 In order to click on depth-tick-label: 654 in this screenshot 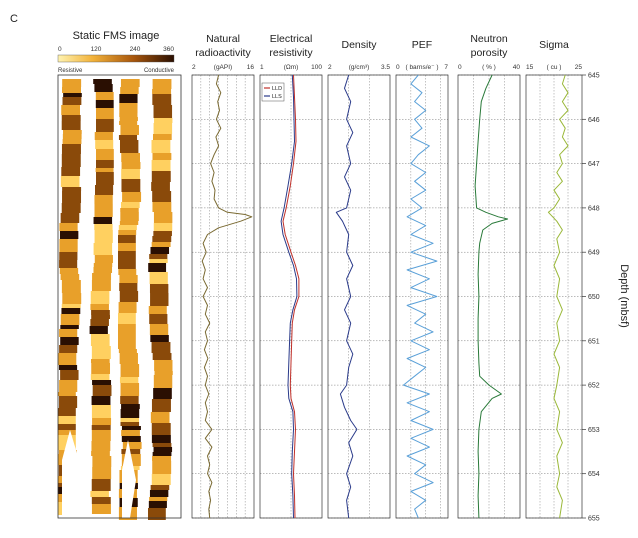, I will do `click(594, 474)`.